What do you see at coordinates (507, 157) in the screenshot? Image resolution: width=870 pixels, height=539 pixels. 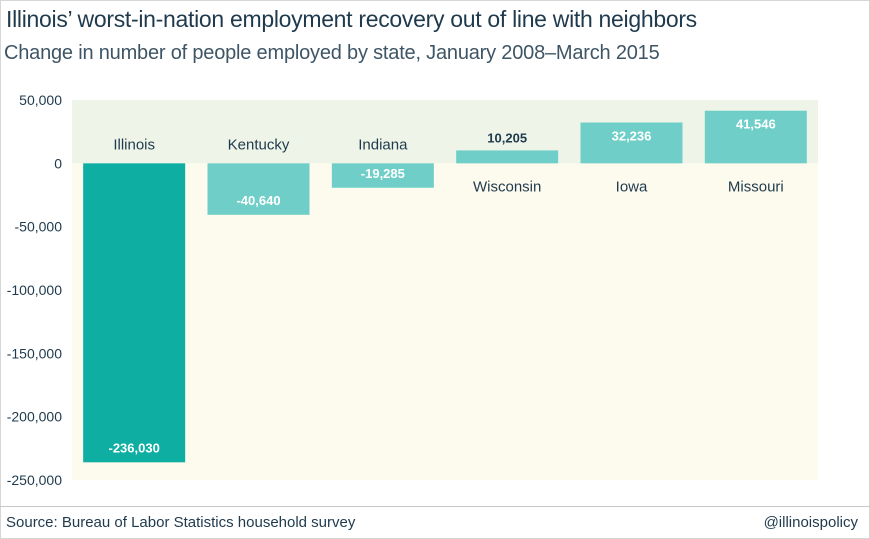 I see `bar-wisconsin` at bounding box center [507, 157].